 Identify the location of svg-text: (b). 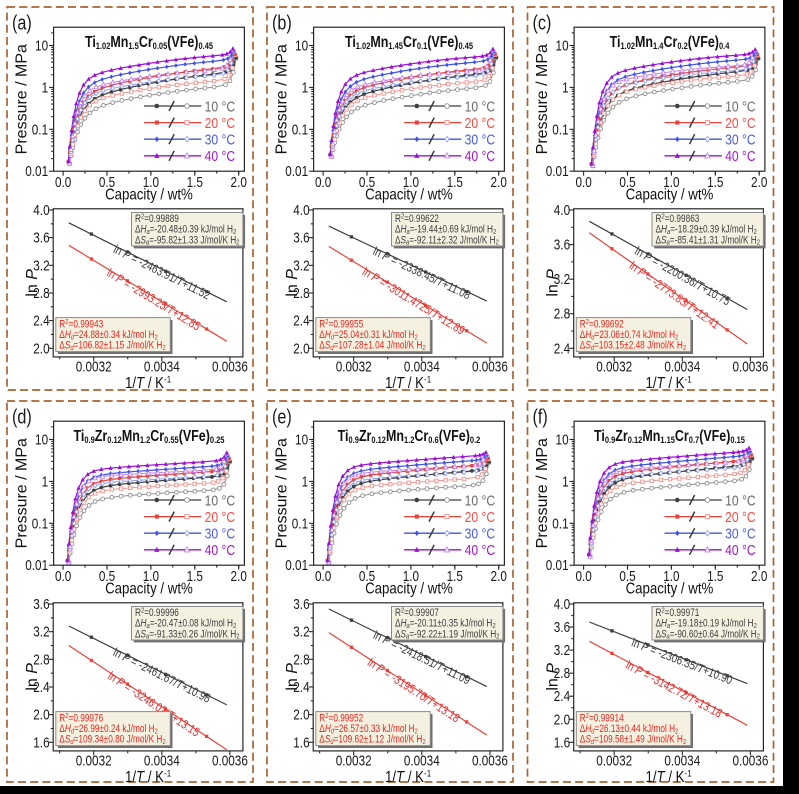
(282, 23).